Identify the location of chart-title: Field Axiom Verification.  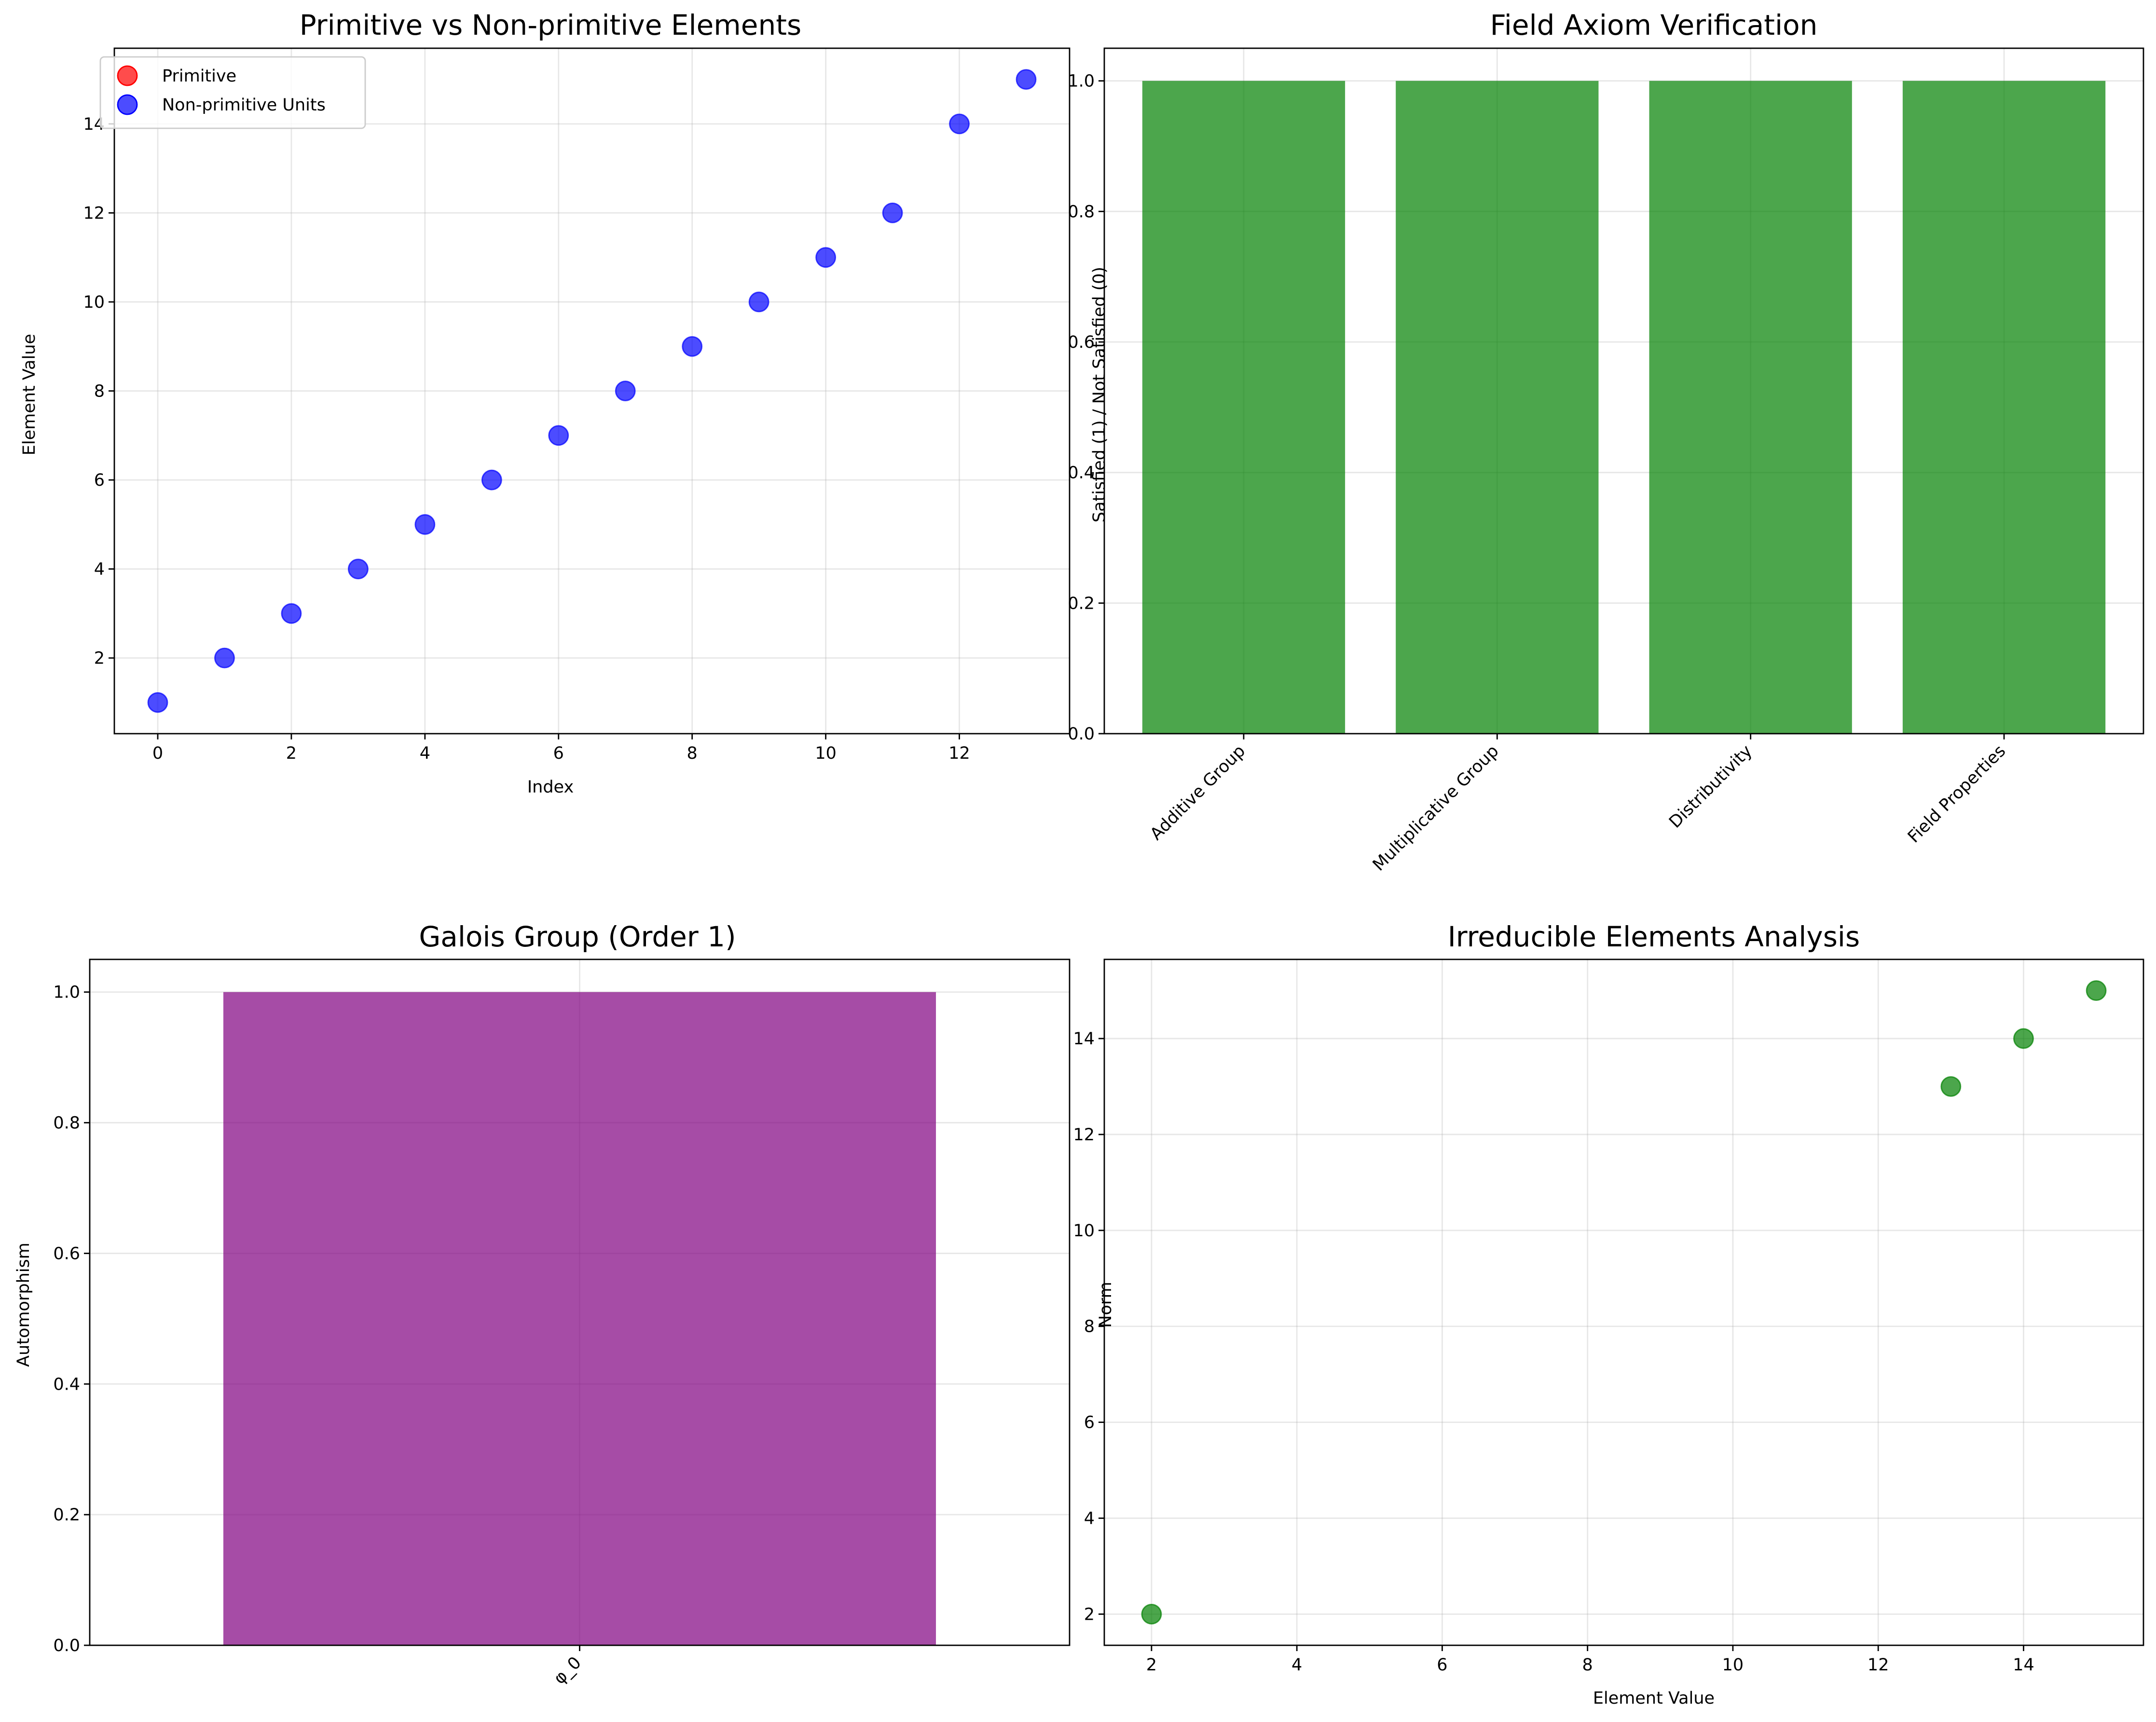
(1654, 25).